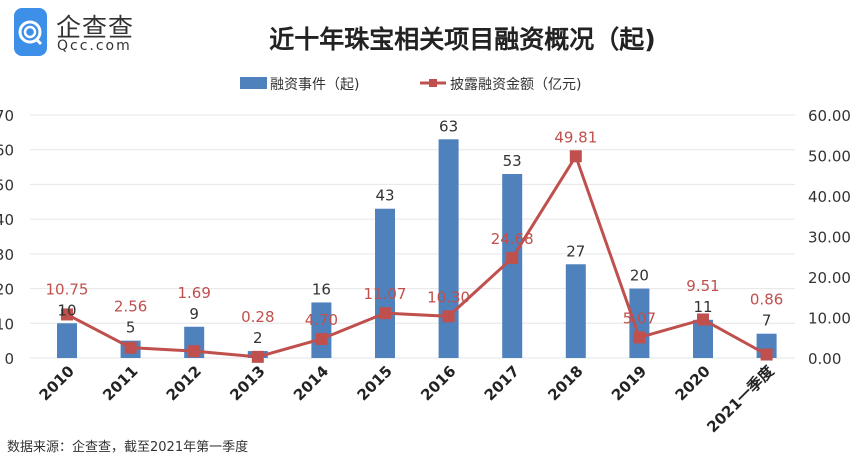 The height and width of the screenshot is (462, 865). What do you see at coordinates (375, 383) in the screenshot?
I see `x-axis-tick: 2015` at bounding box center [375, 383].